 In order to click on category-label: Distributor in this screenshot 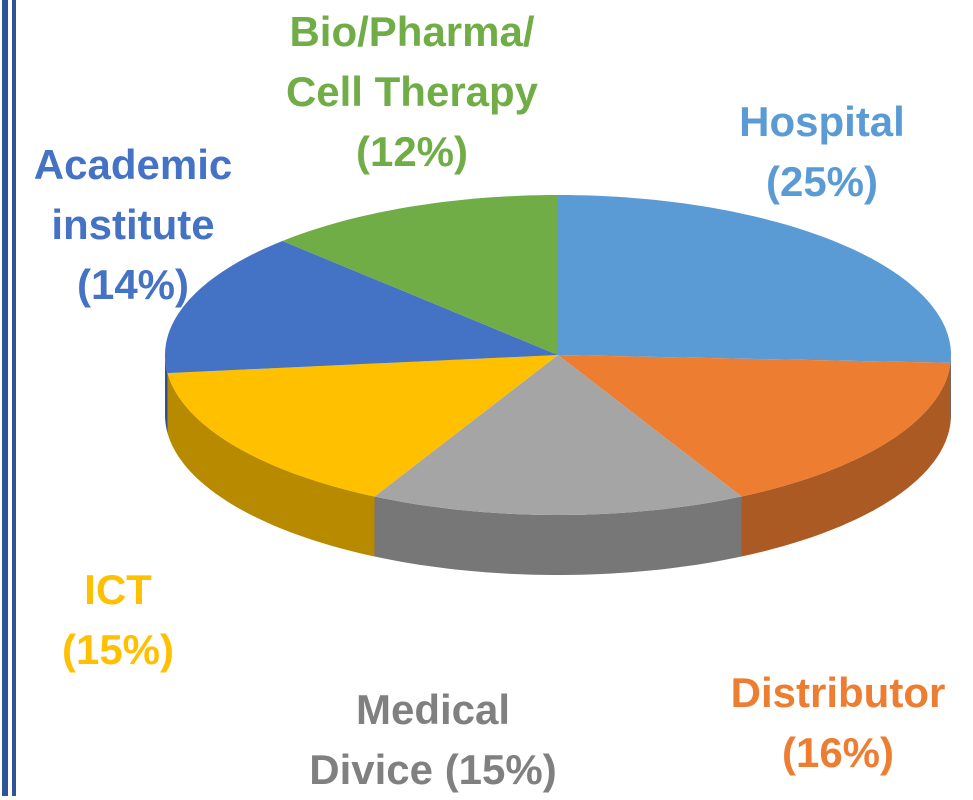, I will do `click(838, 692)`.